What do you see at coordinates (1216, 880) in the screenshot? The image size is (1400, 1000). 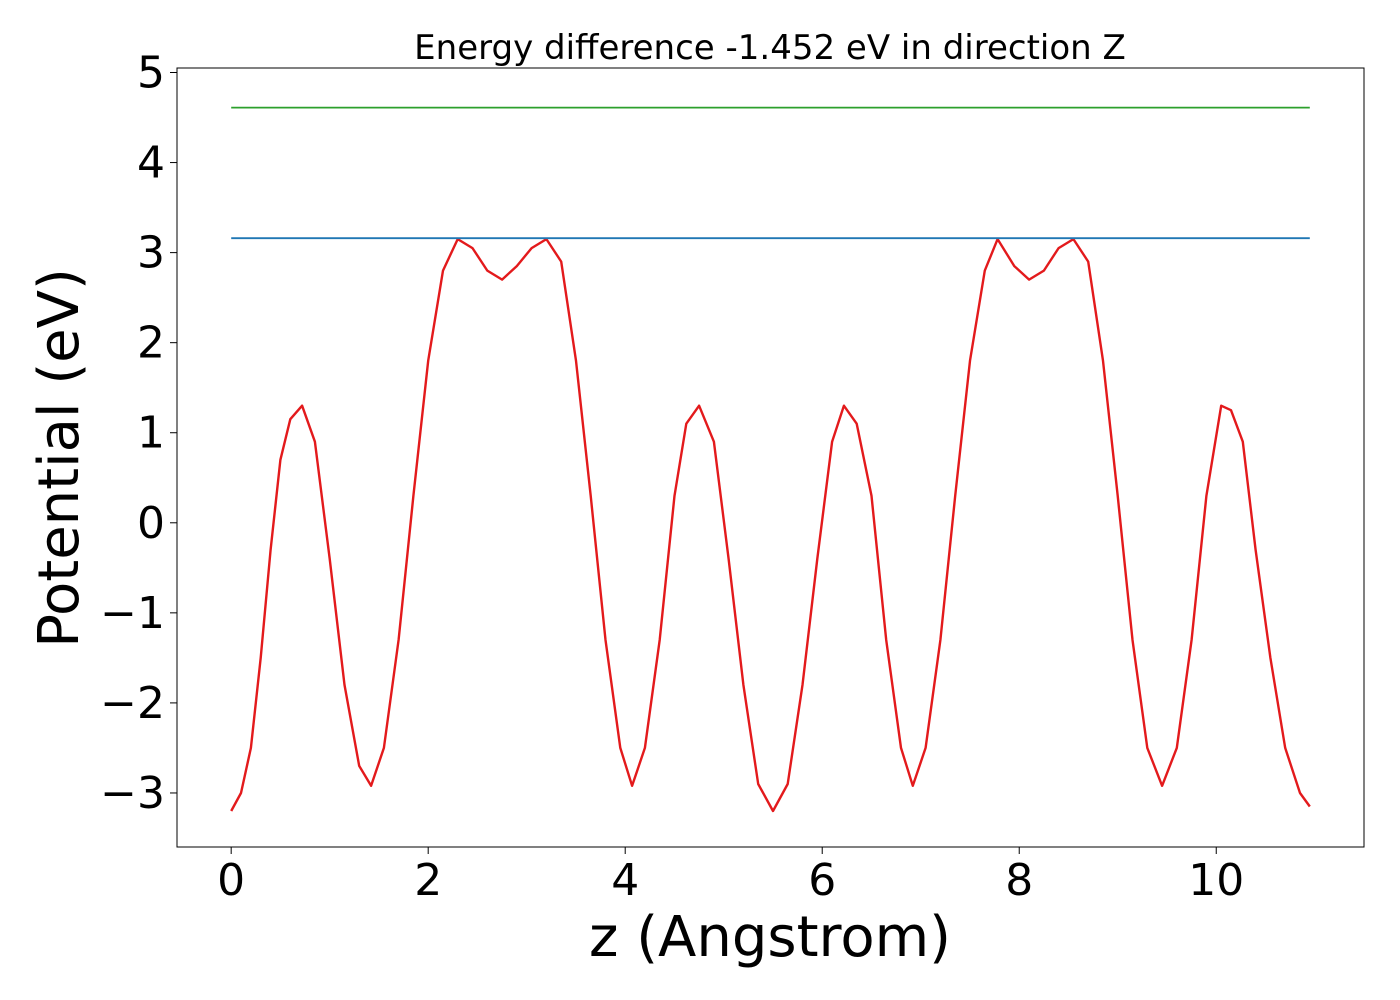 I see `x-tick-label: 10` at bounding box center [1216, 880].